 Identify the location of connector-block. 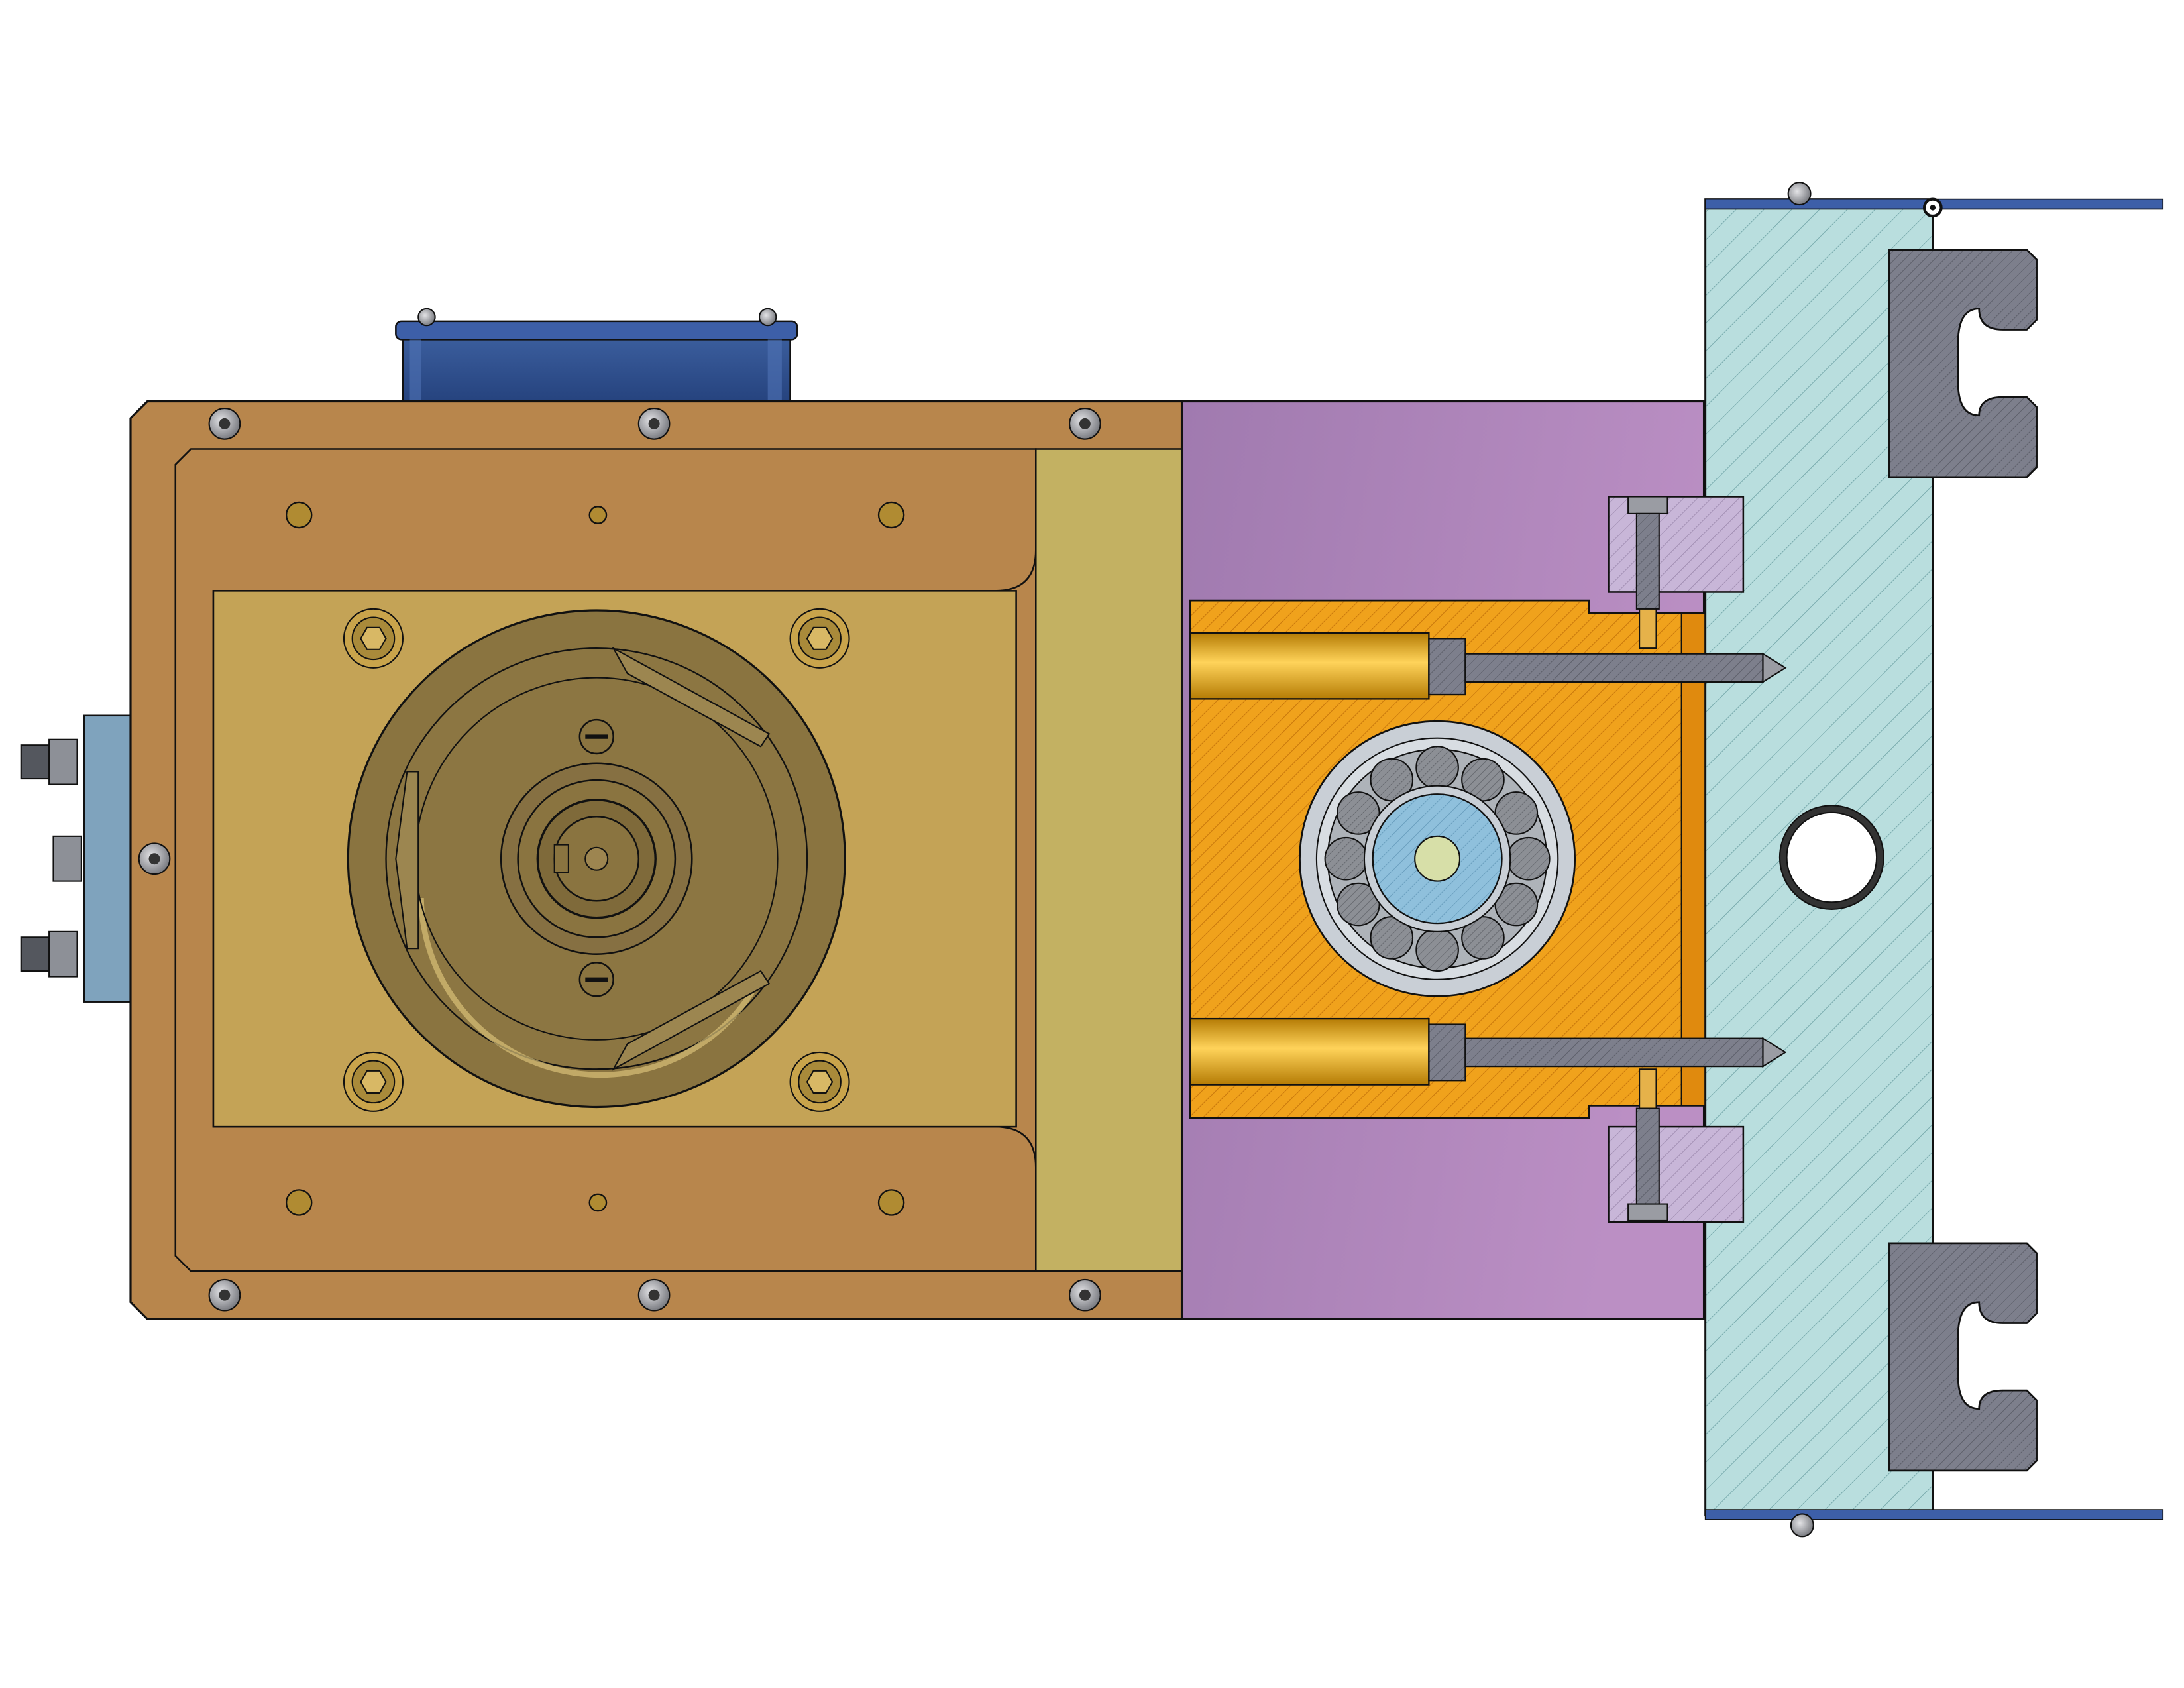
(81, 858).